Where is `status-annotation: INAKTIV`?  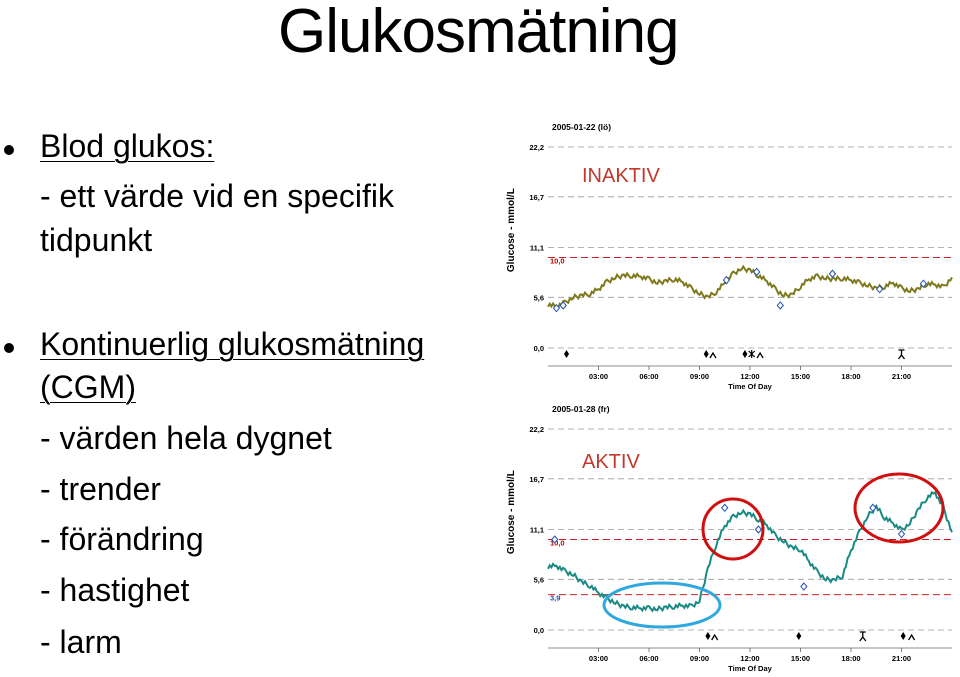 status-annotation: INAKTIV is located at coordinates (621, 176).